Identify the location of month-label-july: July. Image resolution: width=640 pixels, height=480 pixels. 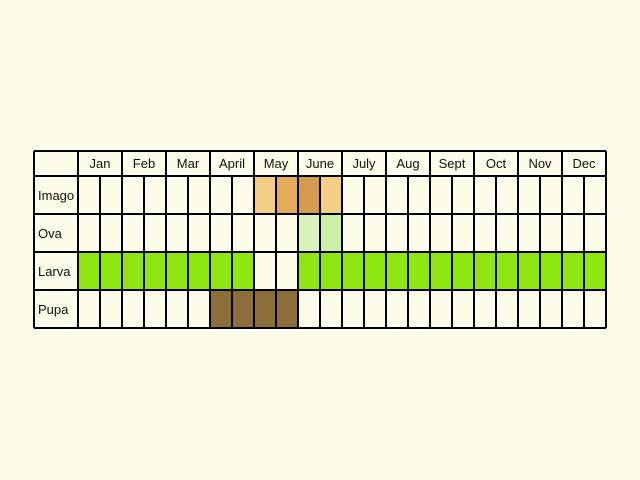
(364, 163).